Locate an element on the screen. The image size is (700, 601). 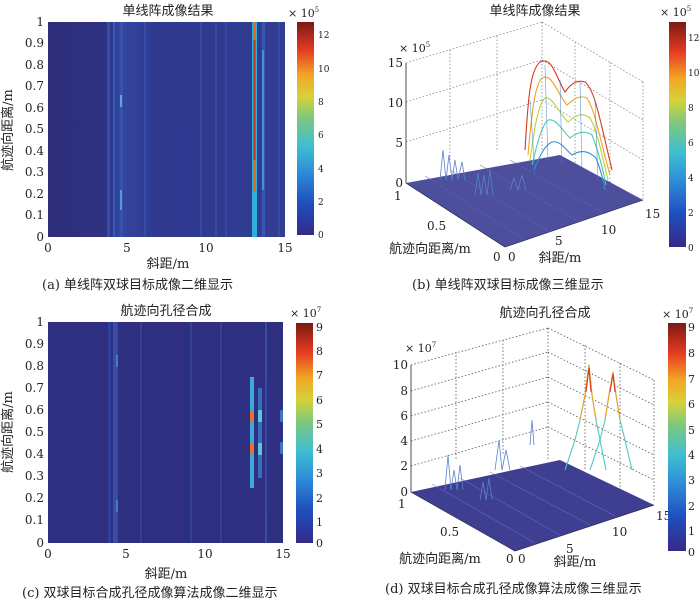
panel-b-grid is located at coordinates (524, 110).